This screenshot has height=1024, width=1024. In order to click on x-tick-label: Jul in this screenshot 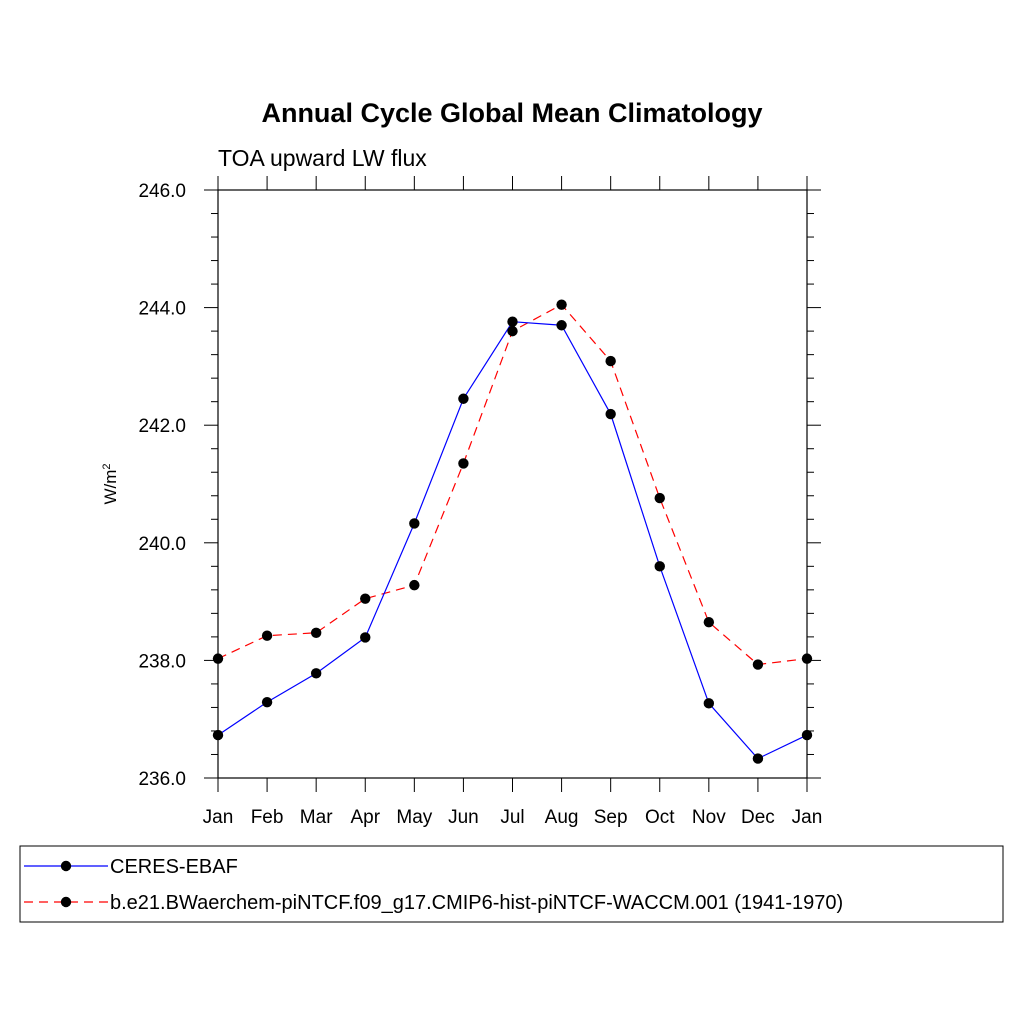, I will do `click(512, 817)`.